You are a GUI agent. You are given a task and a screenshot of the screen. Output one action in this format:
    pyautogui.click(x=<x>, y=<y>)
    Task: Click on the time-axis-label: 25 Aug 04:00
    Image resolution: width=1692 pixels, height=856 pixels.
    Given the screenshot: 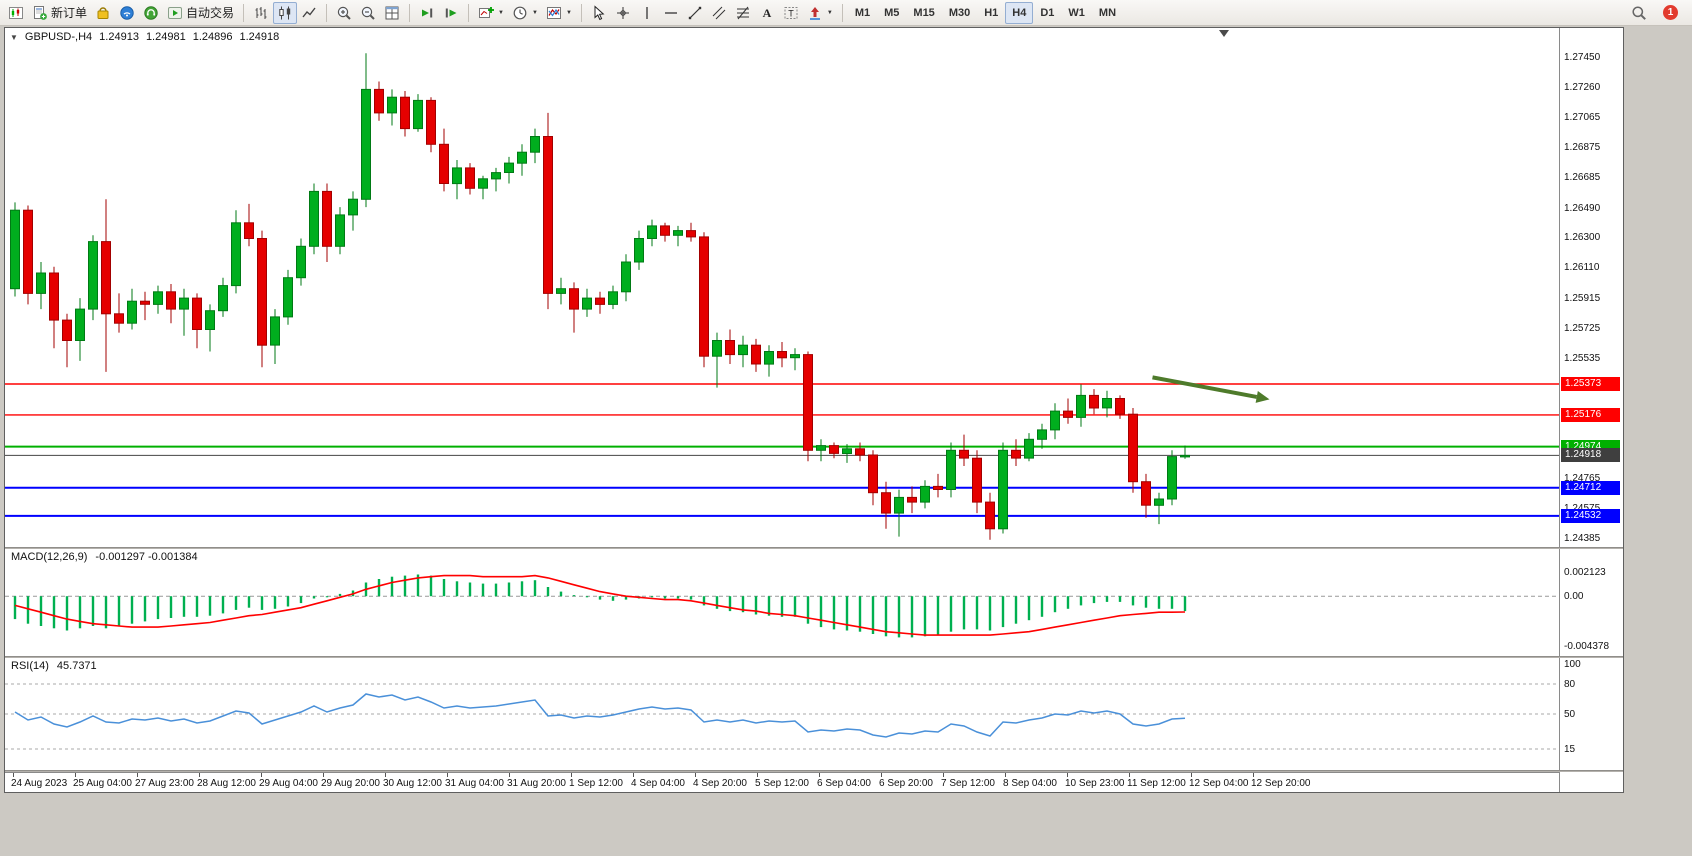 What is the action you would take?
    pyautogui.click(x=102, y=783)
    